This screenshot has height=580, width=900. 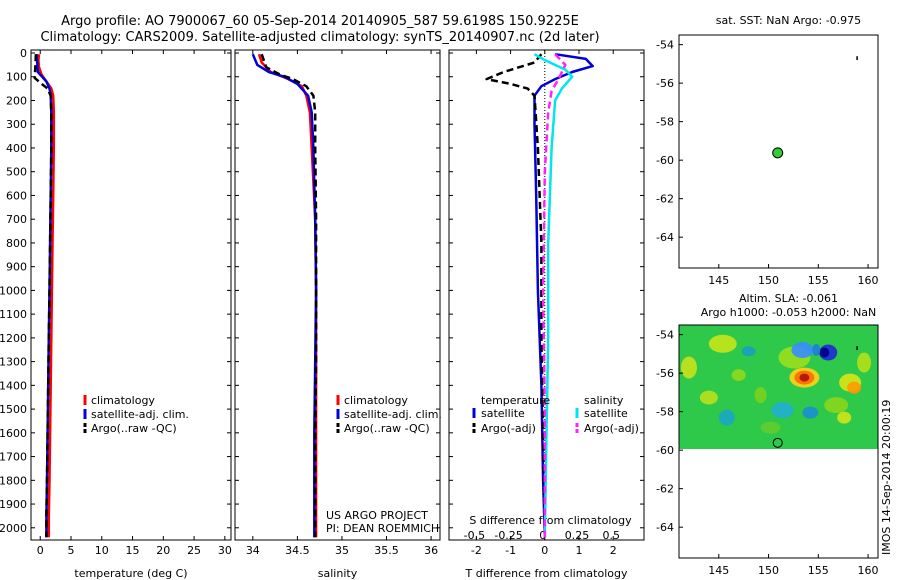 I want to click on depth-tick-label: 1500, so click(x=13, y=409).